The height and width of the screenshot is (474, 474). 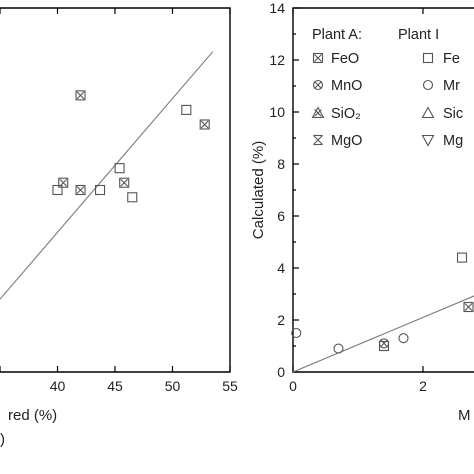 What do you see at coordinates (346, 141) in the screenshot?
I see `legend-label-plant-a: MgO` at bounding box center [346, 141].